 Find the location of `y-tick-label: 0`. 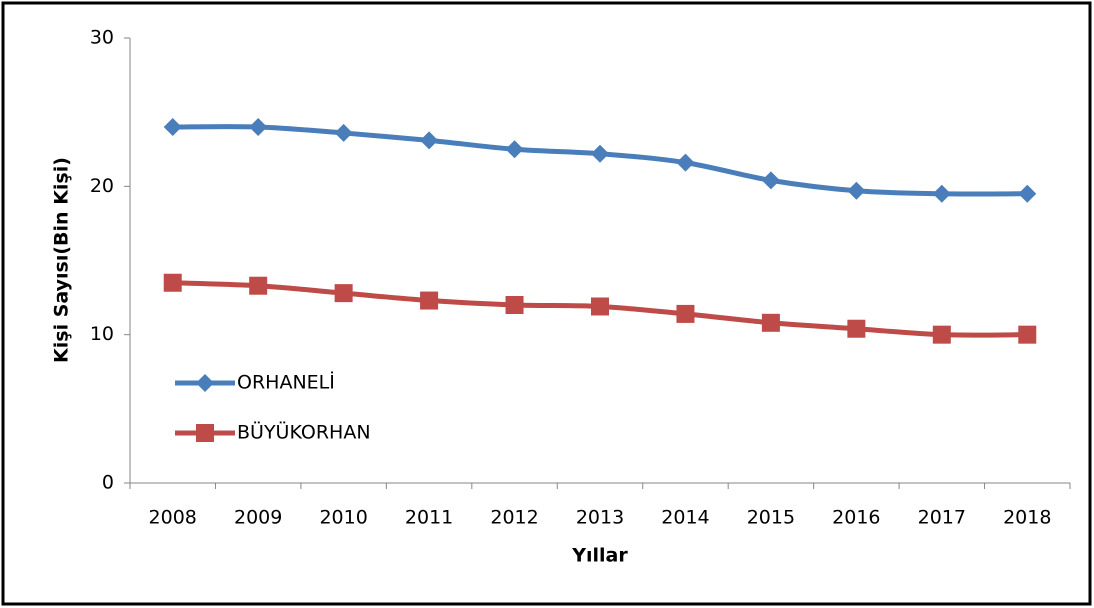

y-tick-label: 0 is located at coordinates (108, 483).